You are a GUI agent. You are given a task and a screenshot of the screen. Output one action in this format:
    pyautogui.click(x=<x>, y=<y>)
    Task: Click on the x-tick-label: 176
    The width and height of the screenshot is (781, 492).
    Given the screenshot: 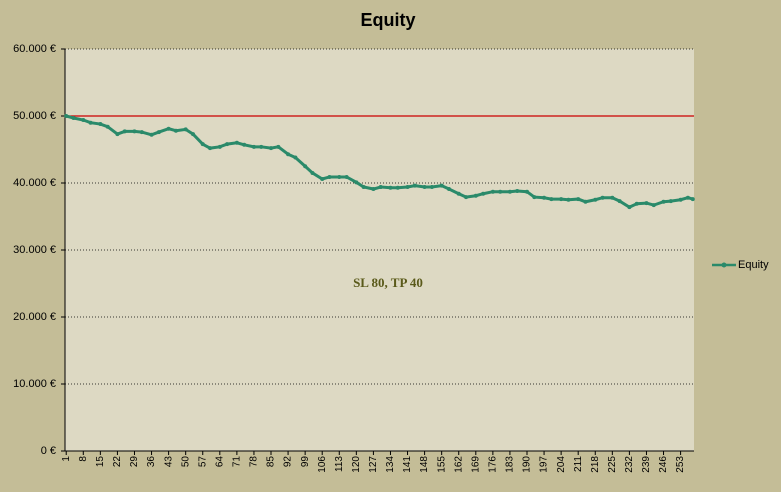 What is the action you would take?
    pyautogui.click(x=493, y=464)
    